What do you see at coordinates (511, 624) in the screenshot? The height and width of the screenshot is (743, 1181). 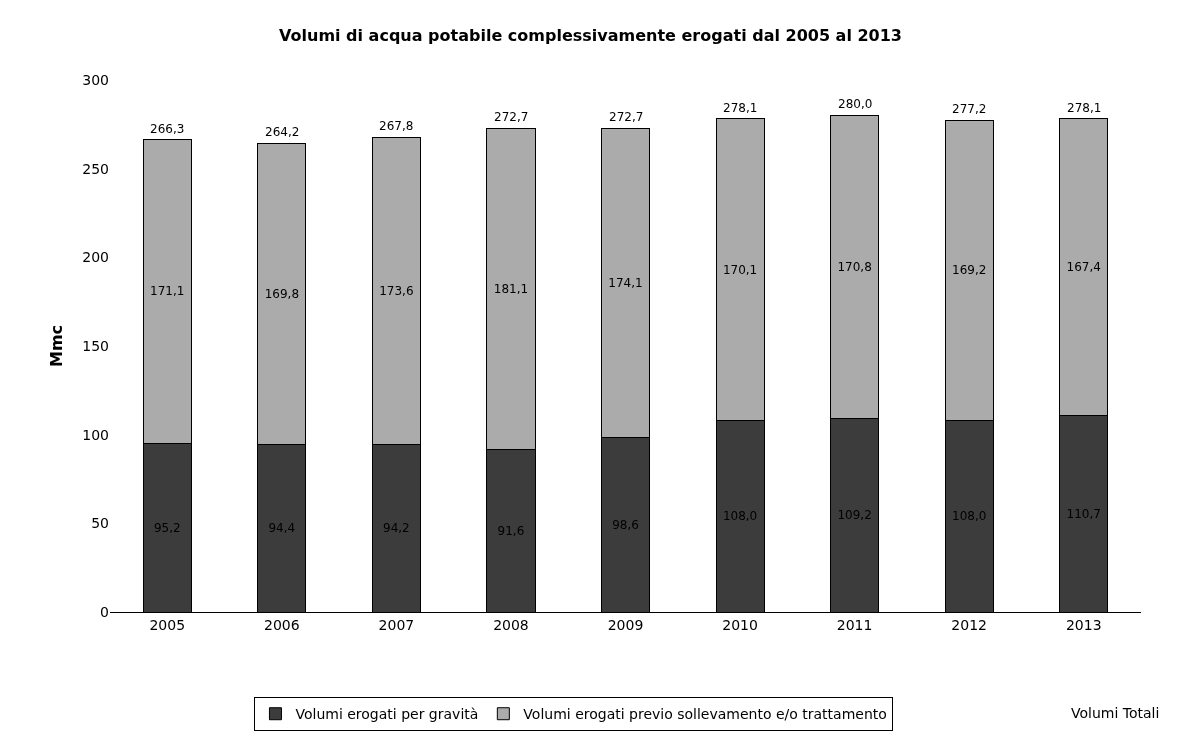 I see `x-tick-label: 2008` at bounding box center [511, 624].